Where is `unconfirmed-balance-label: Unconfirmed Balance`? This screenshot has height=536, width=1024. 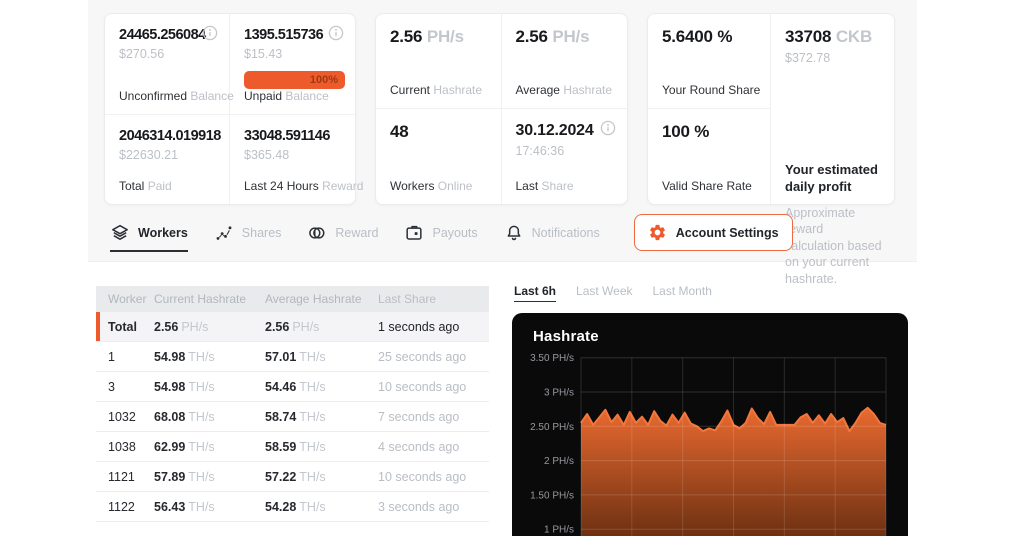 unconfirmed-balance-label: Unconfirmed Balance is located at coordinates (176, 96).